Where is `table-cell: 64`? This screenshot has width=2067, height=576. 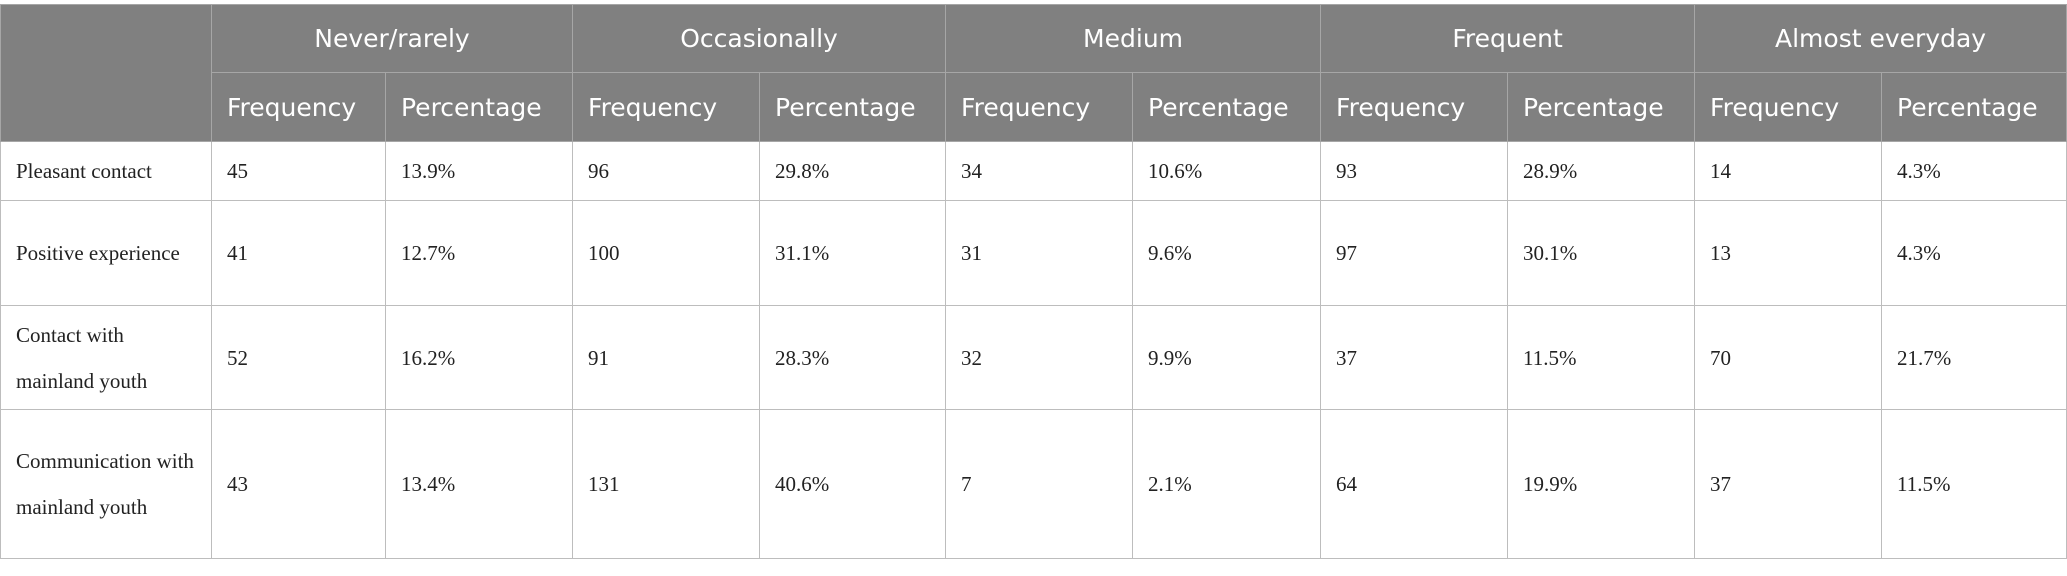
table-cell: 64 is located at coordinates (1414, 484).